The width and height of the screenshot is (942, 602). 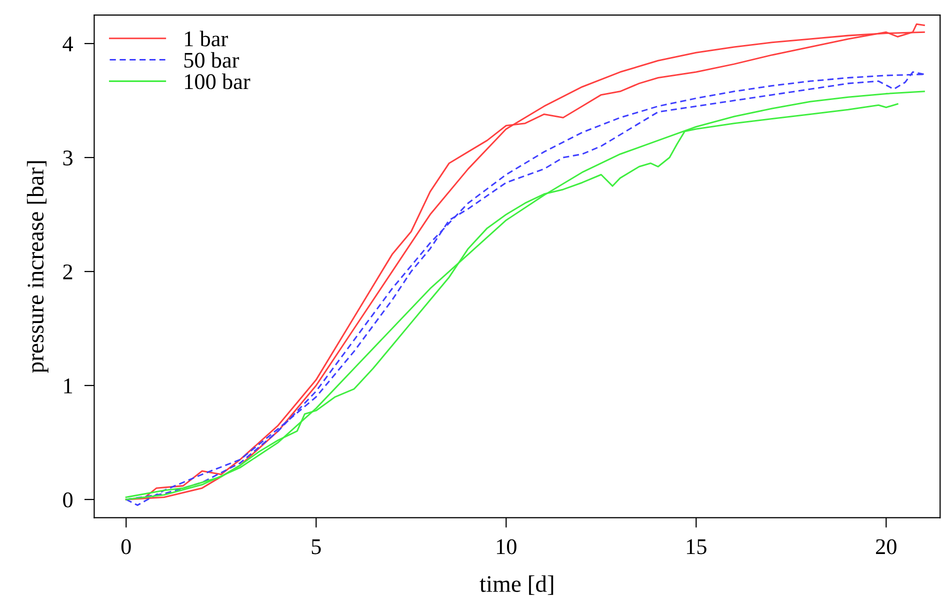 I want to click on legend-label: 50 bar, so click(x=212, y=60).